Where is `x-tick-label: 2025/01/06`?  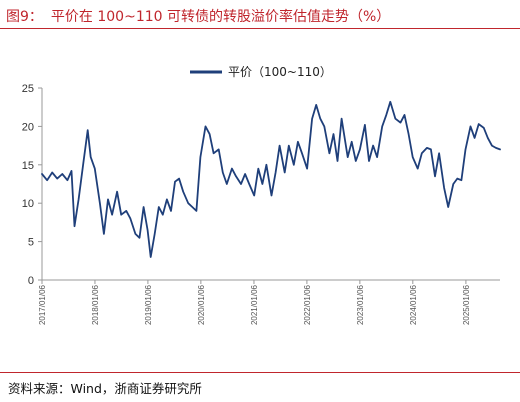
x-tick-label: 2025/01/06 is located at coordinates (466, 304).